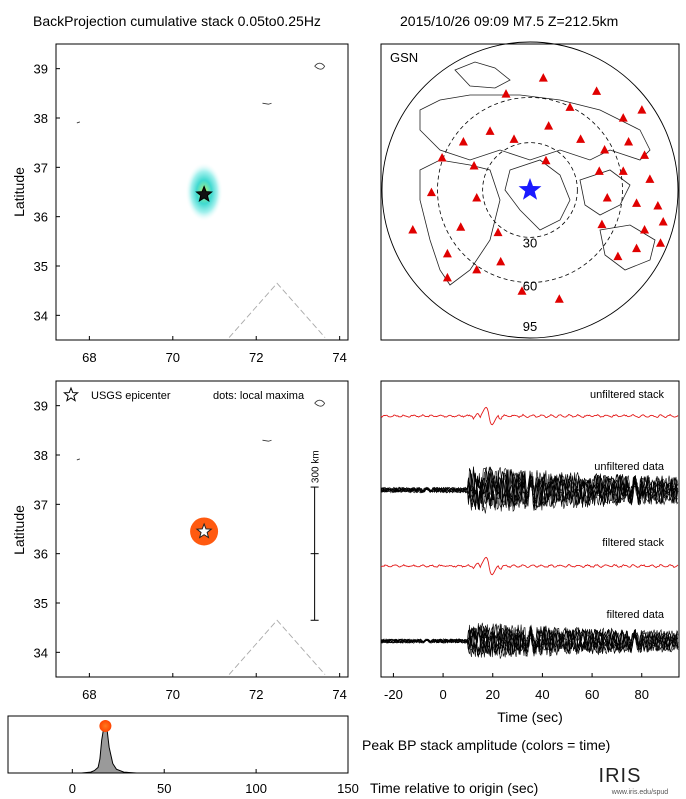 The width and height of the screenshot is (686, 799). I want to click on legend-star-icon, so click(71, 394).